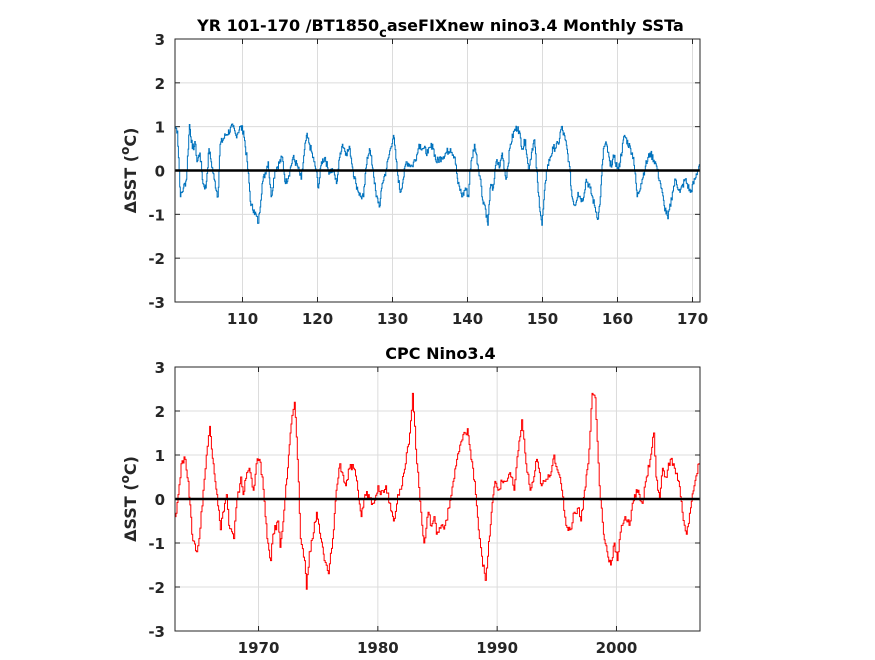  What do you see at coordinates (242, 319) in the screenshot?
I see `x-tick-label: 110` at bounding box center [242, 319].